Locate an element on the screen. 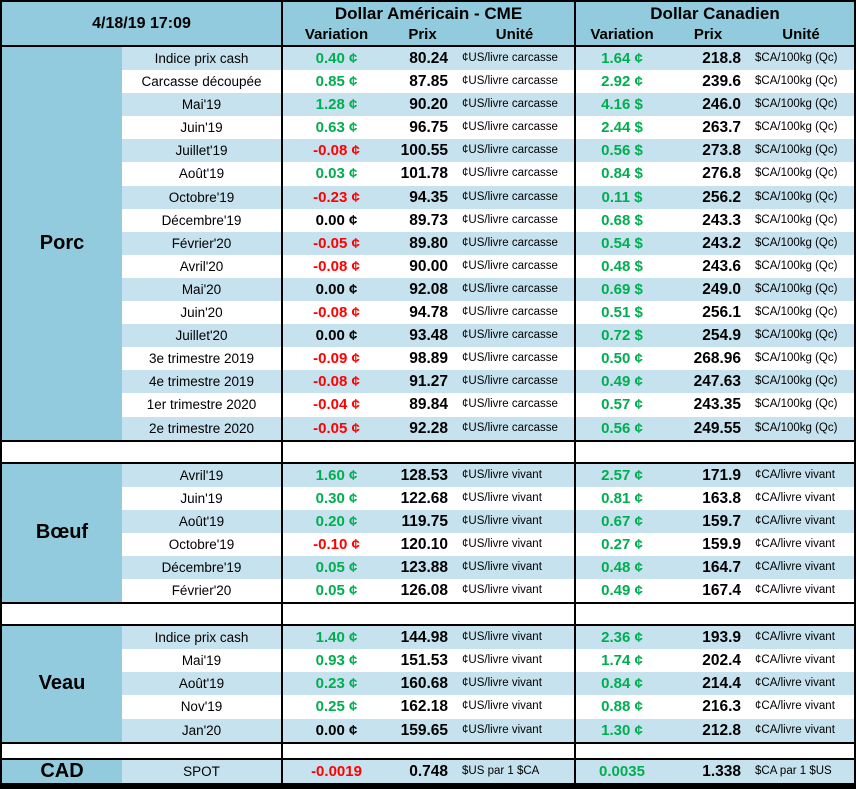 The height and width of the screenshot is (789, 856). us-price-value: 89.73 is located at coordinates (428, 220).